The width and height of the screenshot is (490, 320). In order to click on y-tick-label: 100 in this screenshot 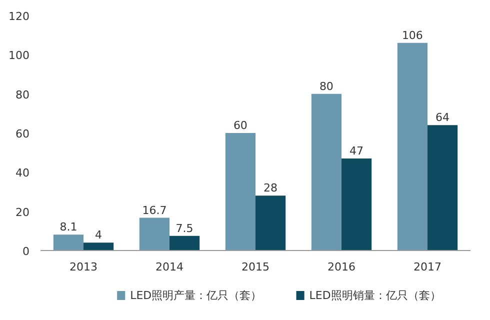, I will do `click(19, 55)`.